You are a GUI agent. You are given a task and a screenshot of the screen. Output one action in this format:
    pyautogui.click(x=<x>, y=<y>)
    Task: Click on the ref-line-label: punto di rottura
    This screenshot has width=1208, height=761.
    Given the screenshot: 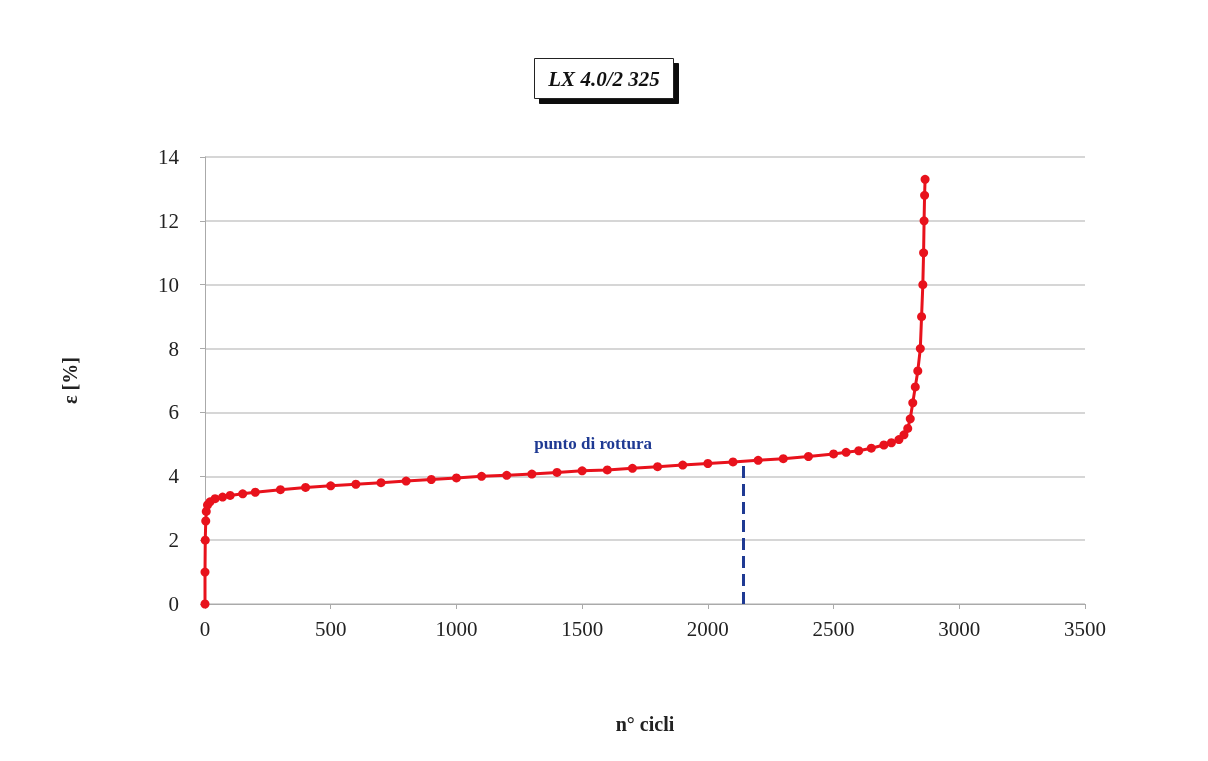 What is the action you would take?
    pyautogui.click(x=593, y=444)
    